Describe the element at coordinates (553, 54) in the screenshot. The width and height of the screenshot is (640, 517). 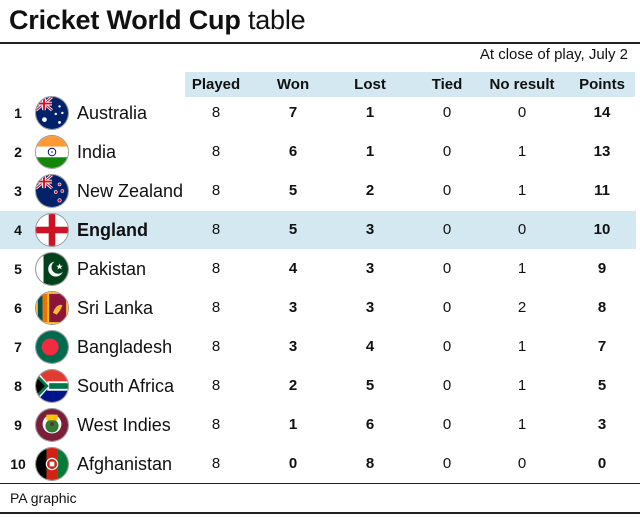
I see `subtitle: At close of play, July 2` at that location.